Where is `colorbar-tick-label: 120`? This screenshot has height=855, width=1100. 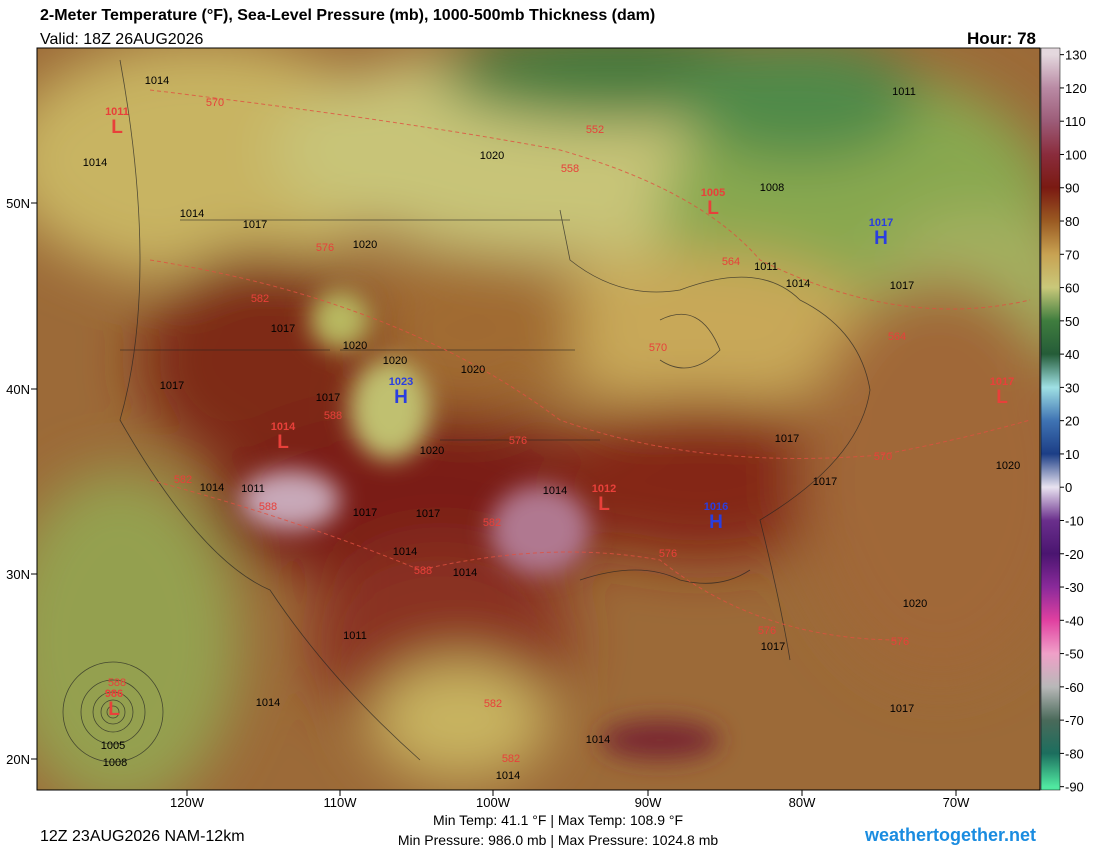 colorbar-tick-label: 120 is located at coordinates (1076, 88).